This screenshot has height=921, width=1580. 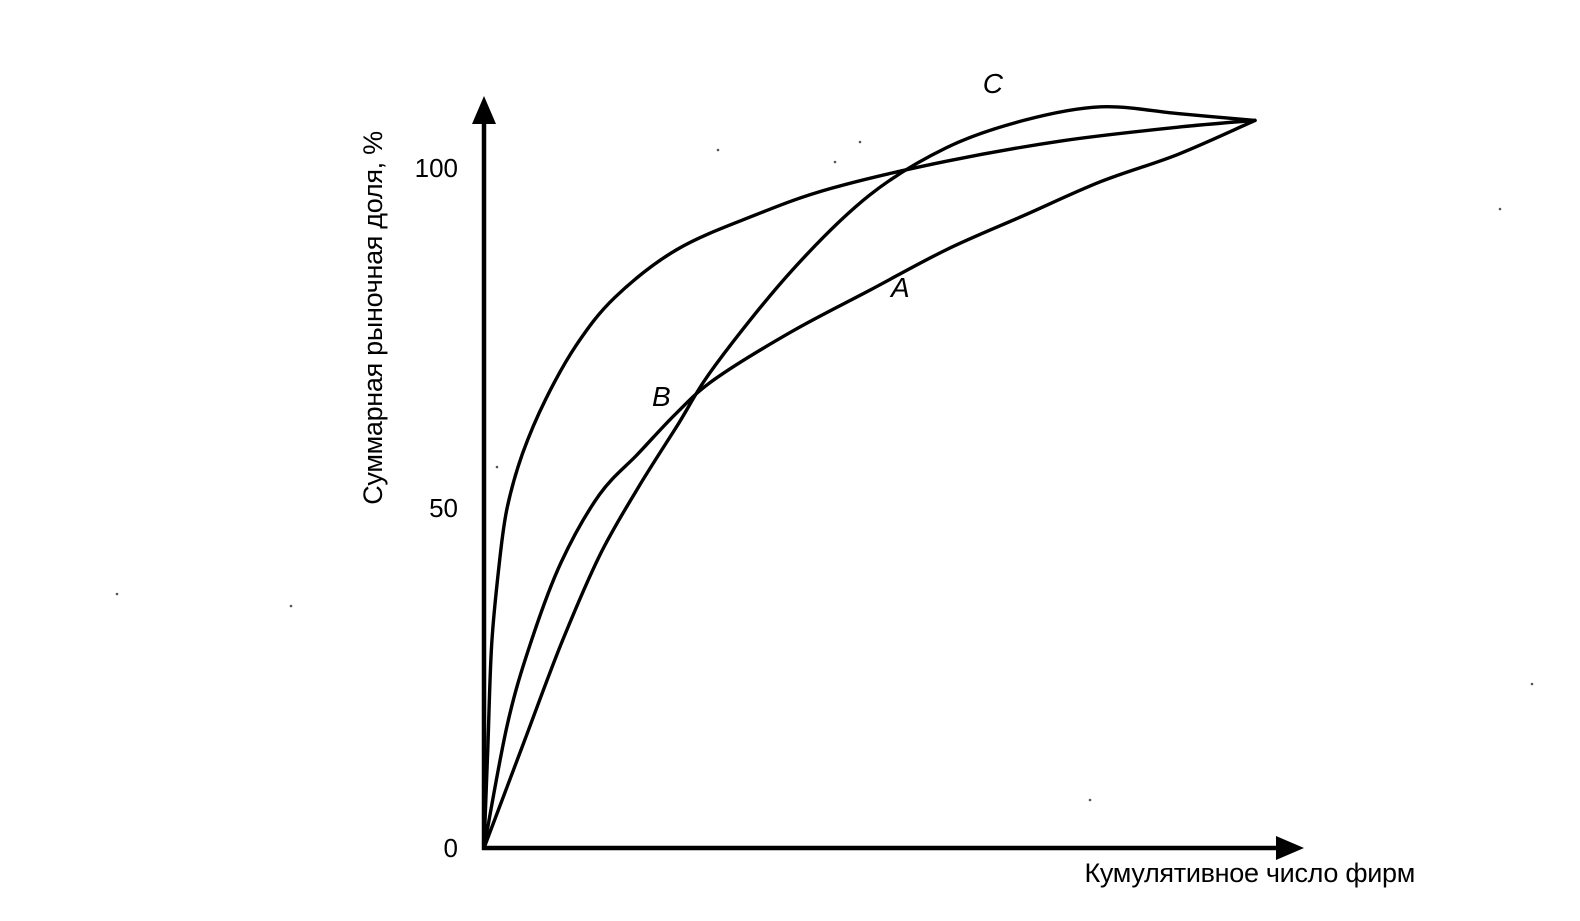 I want to click on x-axis-arrow, so click(x=1290, y=848).